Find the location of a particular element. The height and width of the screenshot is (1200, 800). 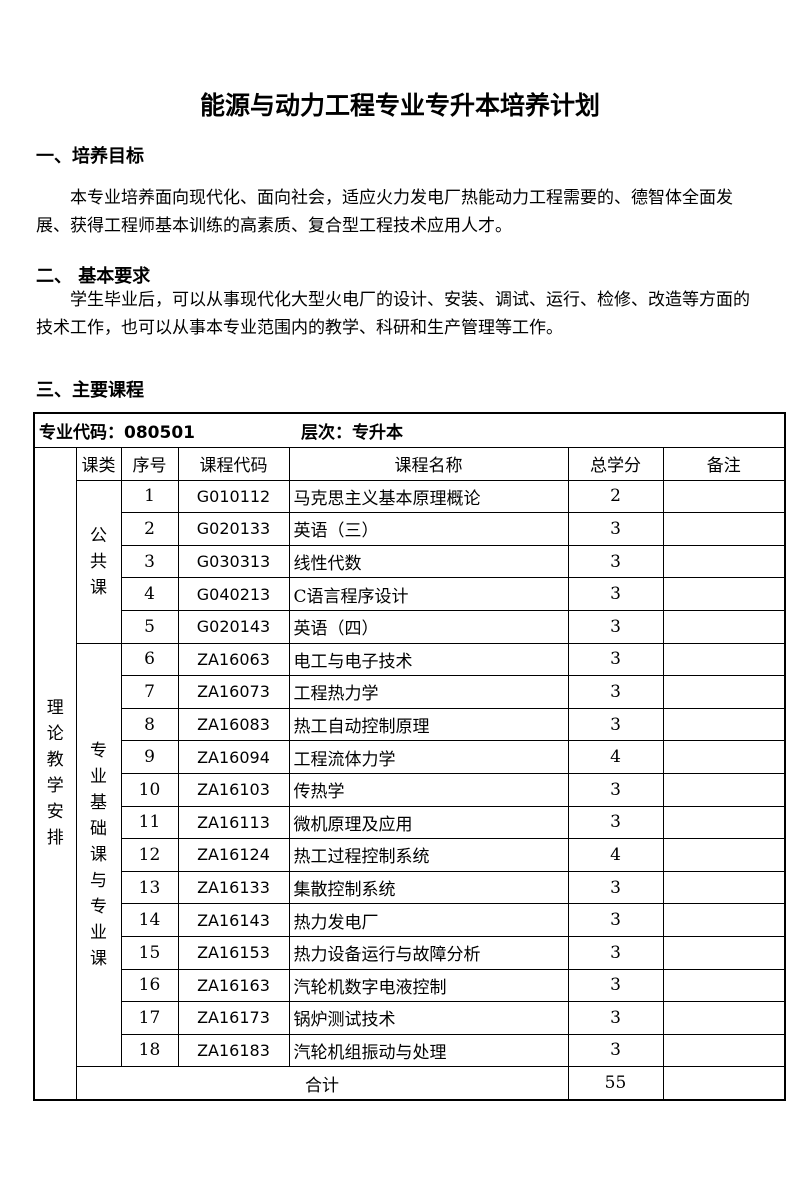

row-code: ZA16083 is located at coordinates (233, 724).